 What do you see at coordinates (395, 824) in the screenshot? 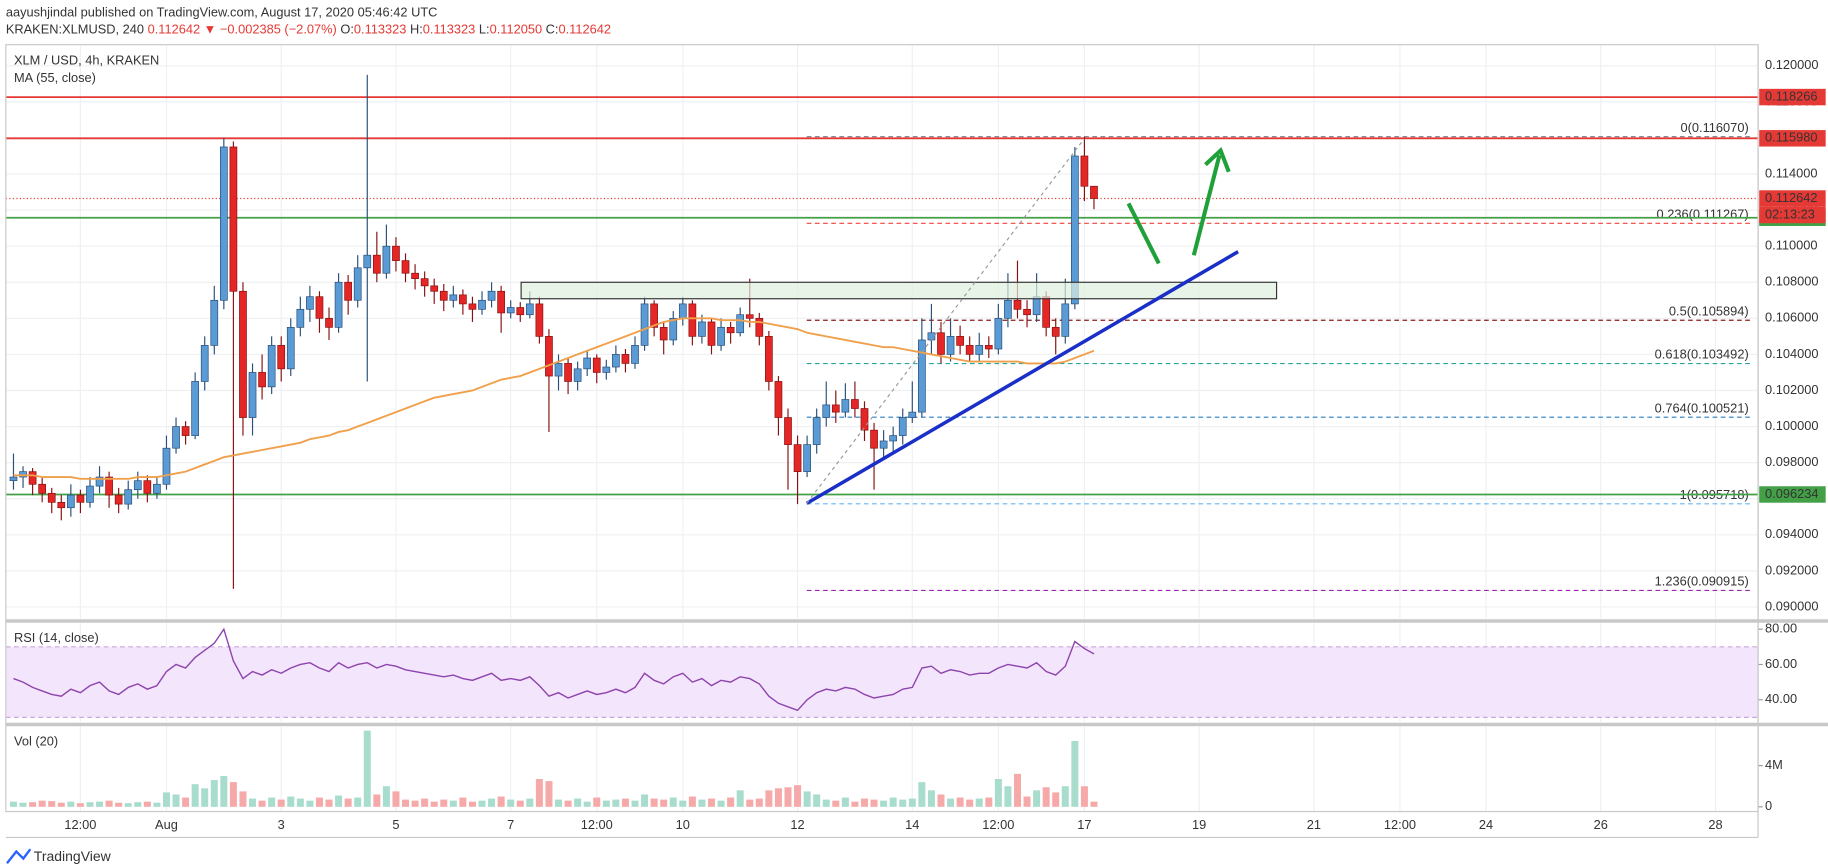
I see `x-tick-label: 5` at bounding box center [395, 824].